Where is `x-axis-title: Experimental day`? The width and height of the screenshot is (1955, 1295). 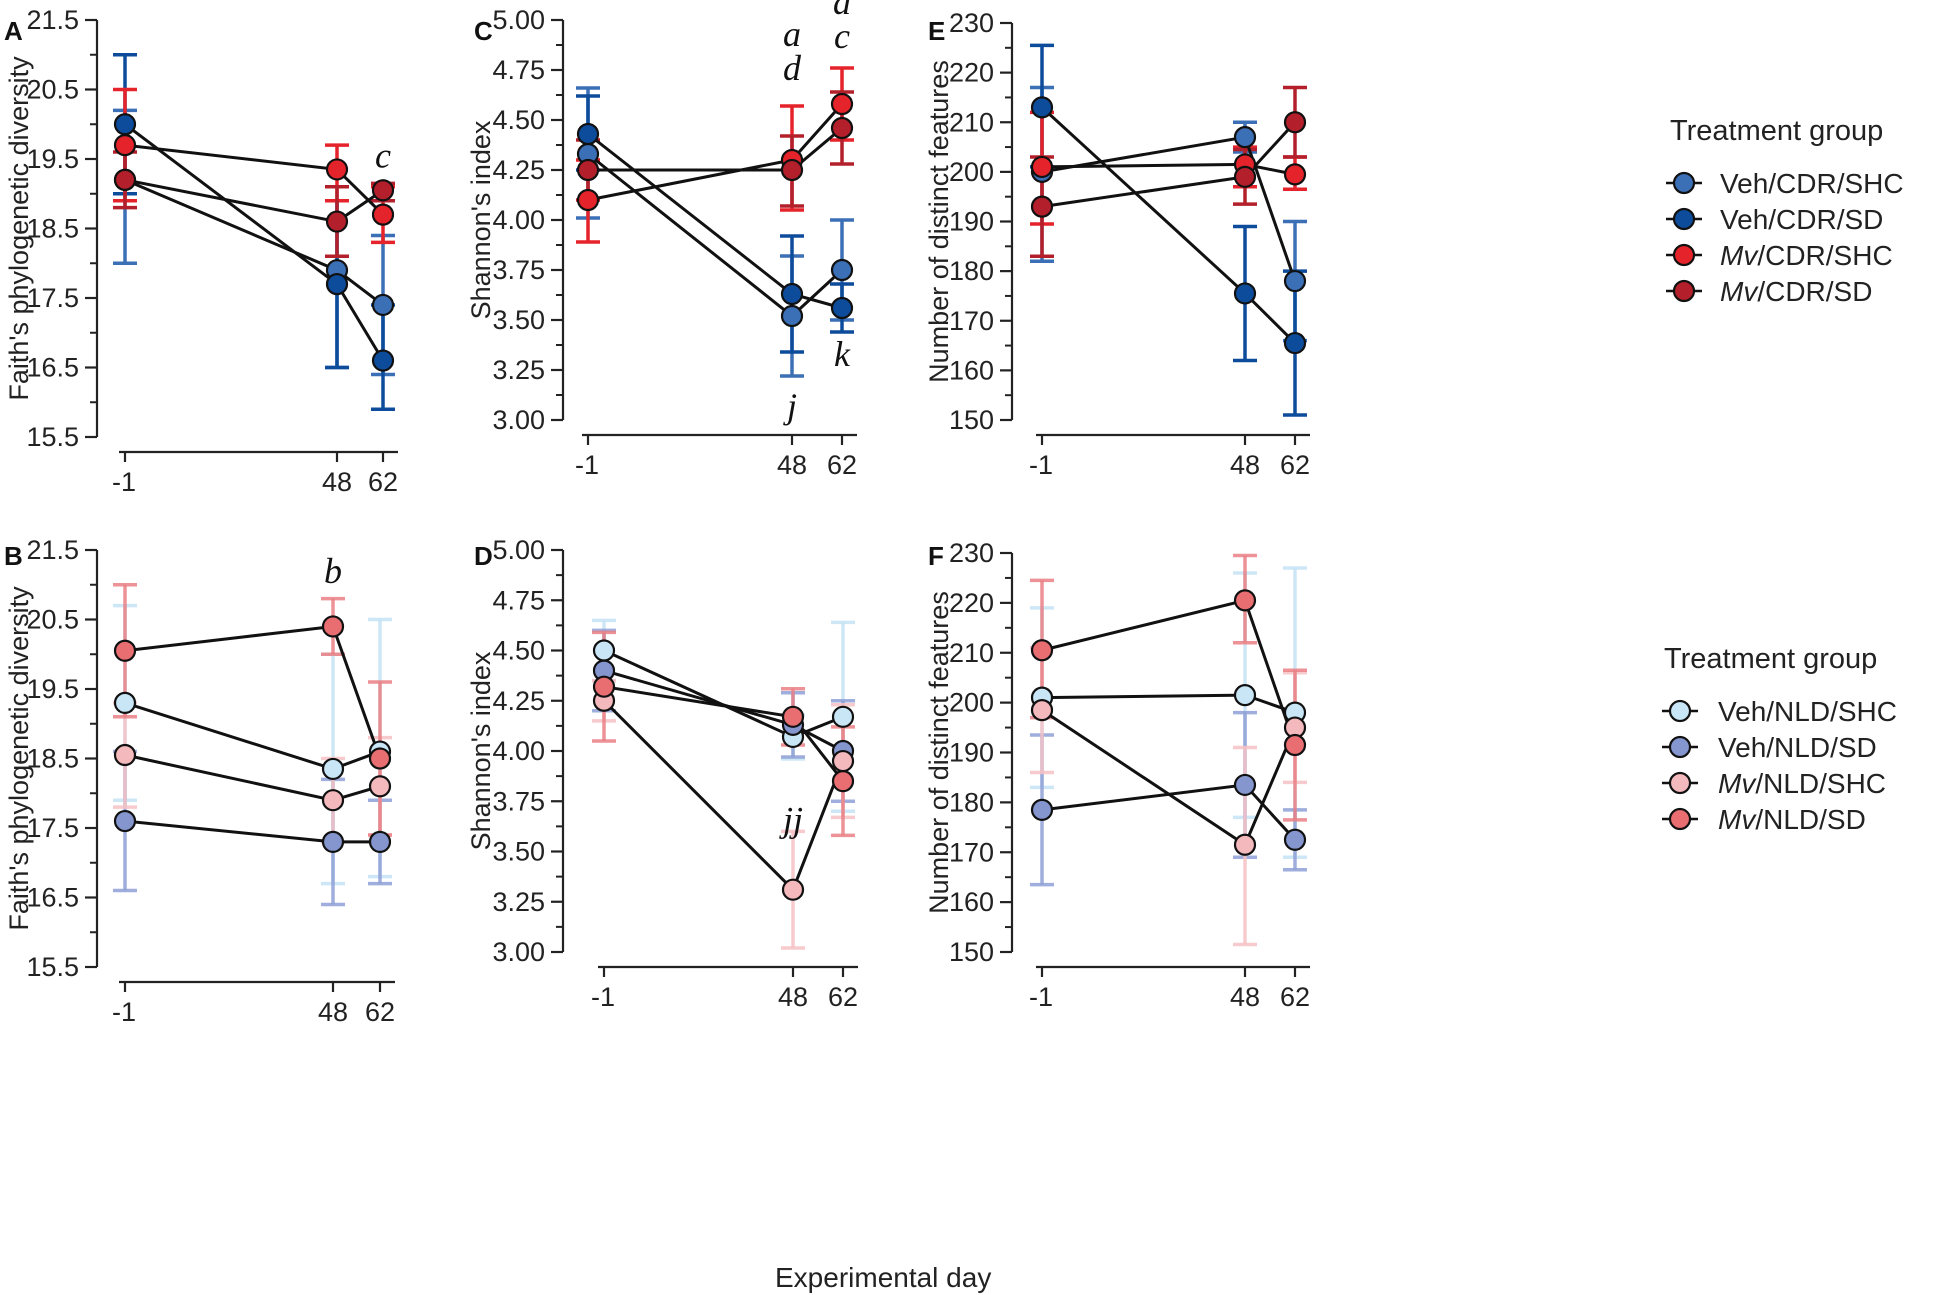
x-axis-title: Experimental day is located at coordinates (883, 1277).